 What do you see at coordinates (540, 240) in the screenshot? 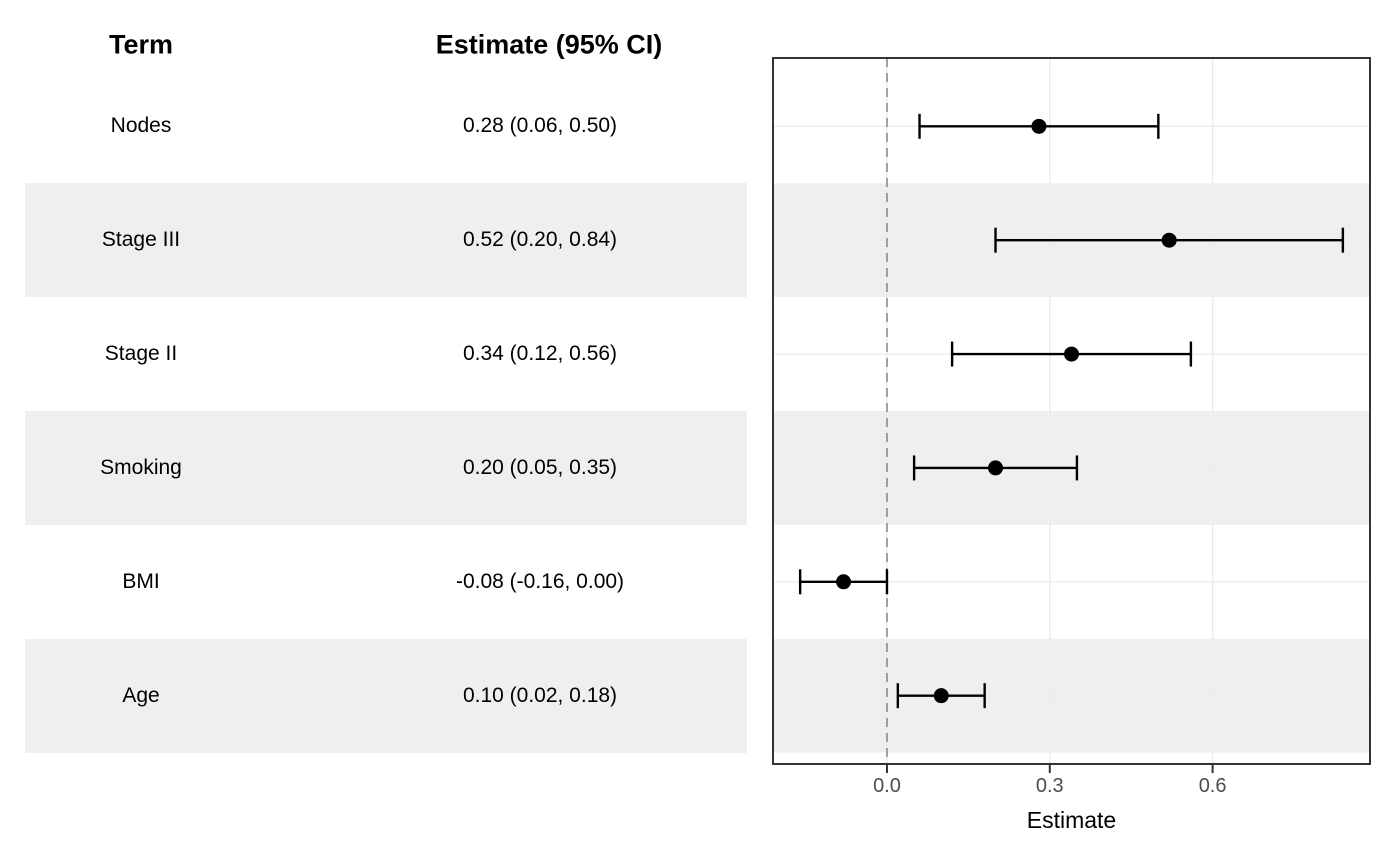
I see `estimate-ci-label: 0.52 (0.20, 0.84)` at bounding box center [540, 240].